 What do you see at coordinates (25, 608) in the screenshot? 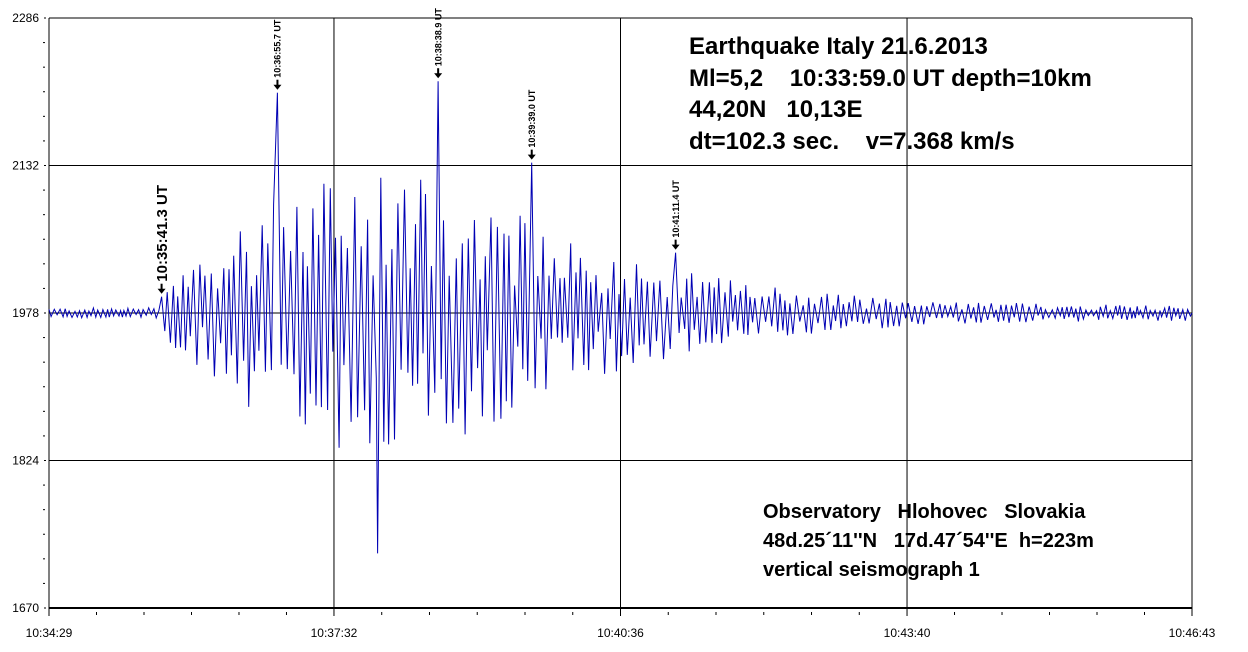
I see `y-tick-label: 1670` at bounding box center [25, 608].